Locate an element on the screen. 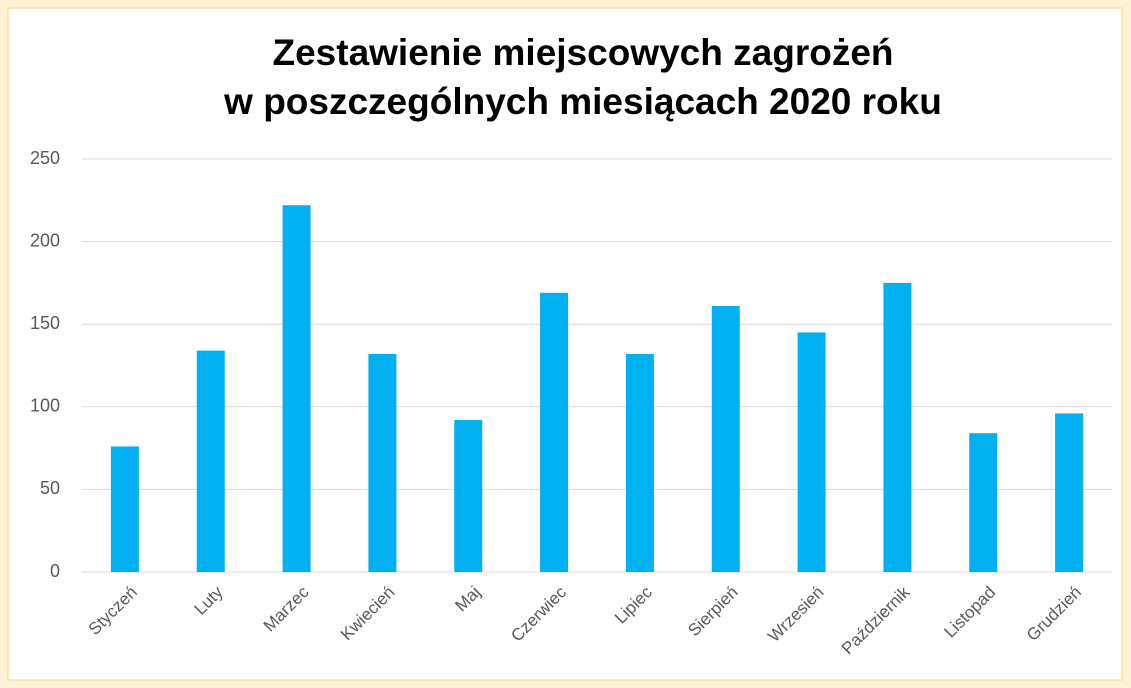 The height and width of the screenshot is (688, 1131). y-tick-label: 150 is located at coordinates (45, 323).